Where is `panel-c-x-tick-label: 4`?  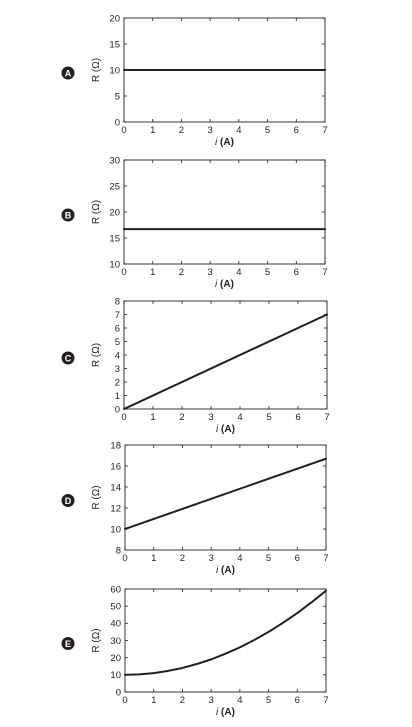 panel-c-x-tick-label: 4 is located at coordinates (239, 417).